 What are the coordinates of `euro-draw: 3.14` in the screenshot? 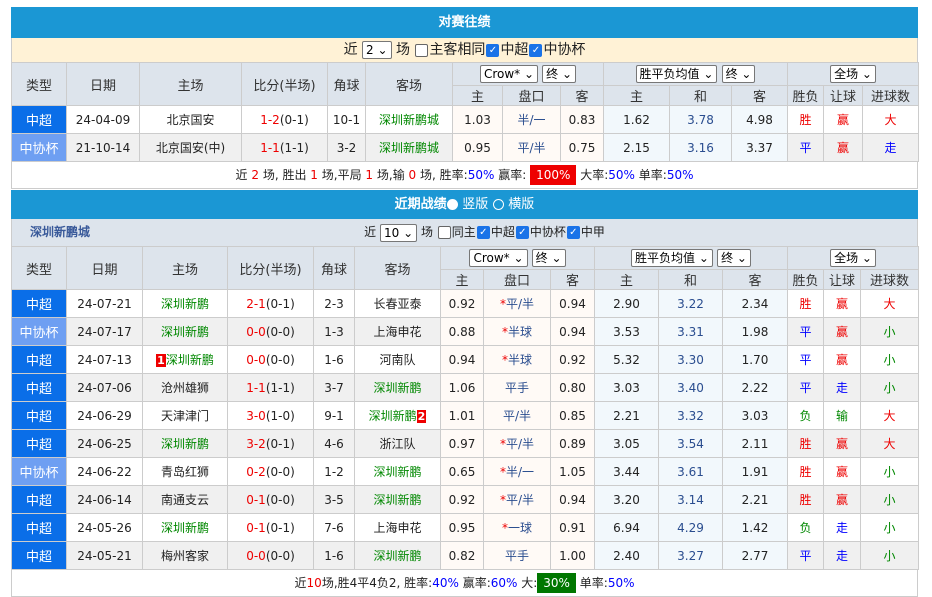 It's located at (690, 499).